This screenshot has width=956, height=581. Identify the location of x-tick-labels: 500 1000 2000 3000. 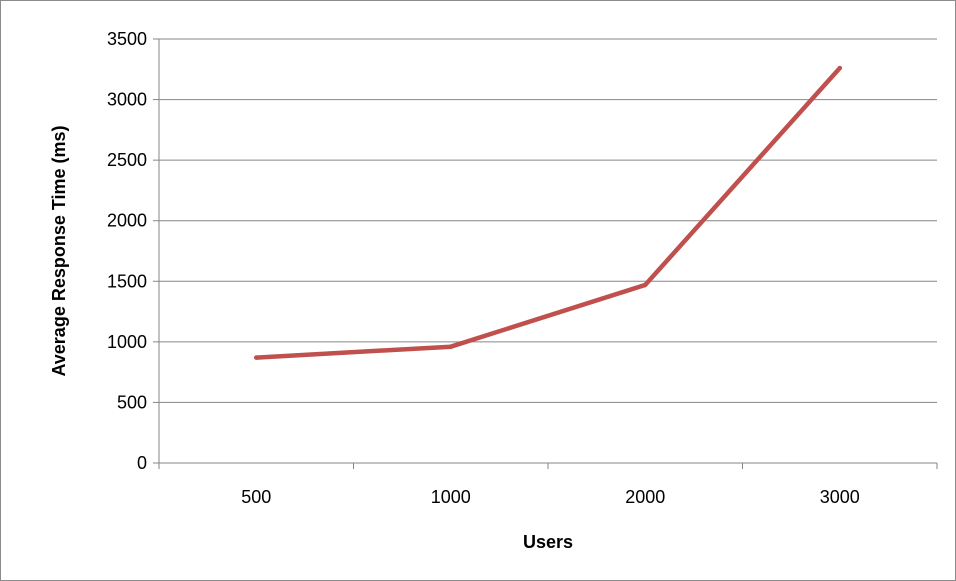
(550, 497).